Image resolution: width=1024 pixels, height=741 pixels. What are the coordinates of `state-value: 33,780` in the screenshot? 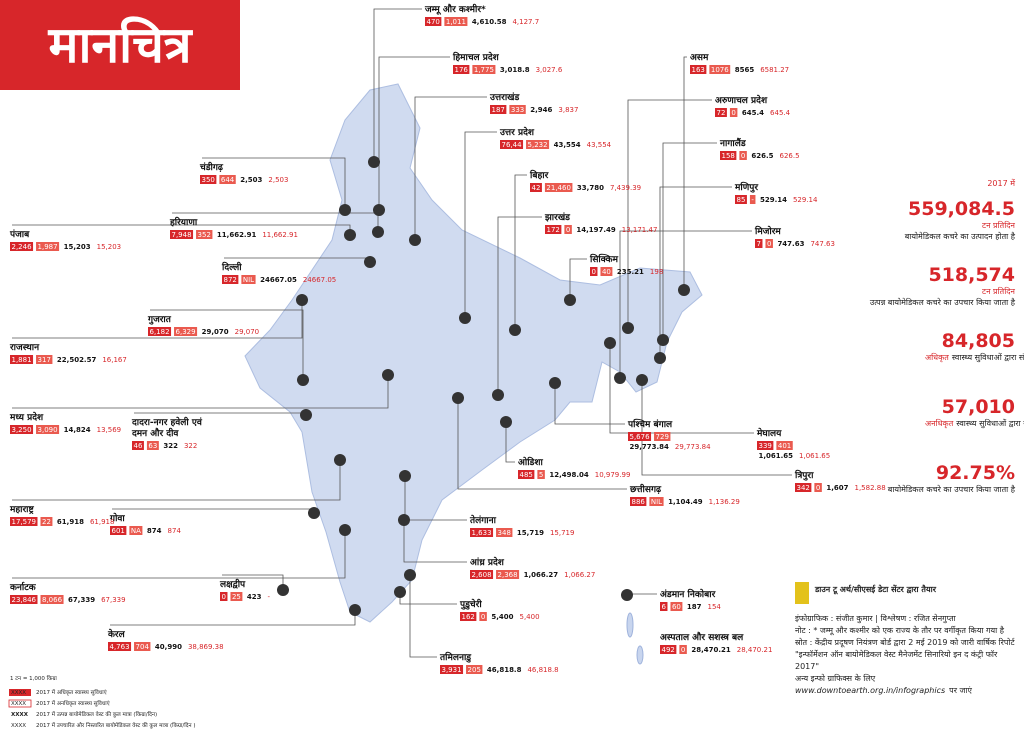 It's located at (590, 188).